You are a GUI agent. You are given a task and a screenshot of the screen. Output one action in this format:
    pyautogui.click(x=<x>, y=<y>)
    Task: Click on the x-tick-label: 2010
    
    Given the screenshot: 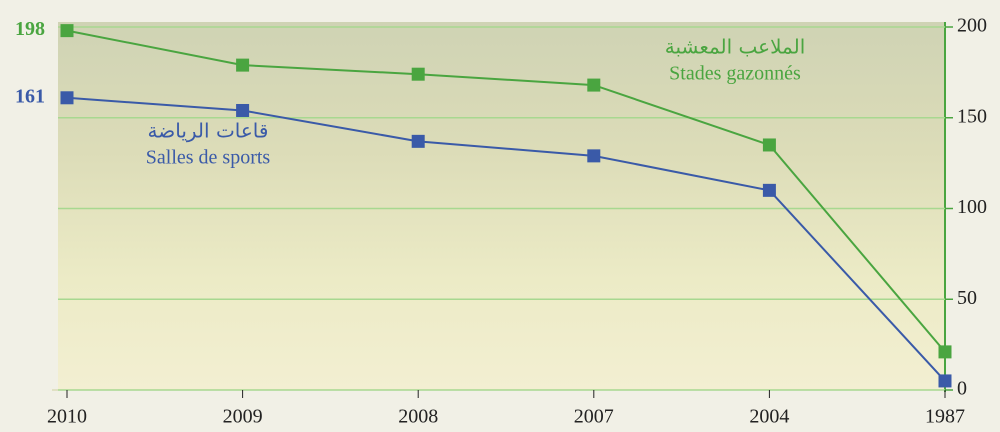 What is the action you would take?
    pyautogui.click(x=67, y=417)
    